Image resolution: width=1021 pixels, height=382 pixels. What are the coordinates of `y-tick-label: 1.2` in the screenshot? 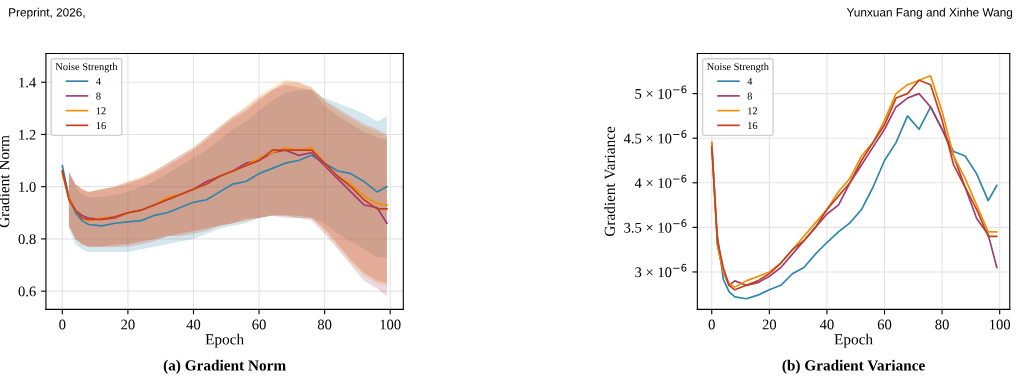 It's located at (27, 134).